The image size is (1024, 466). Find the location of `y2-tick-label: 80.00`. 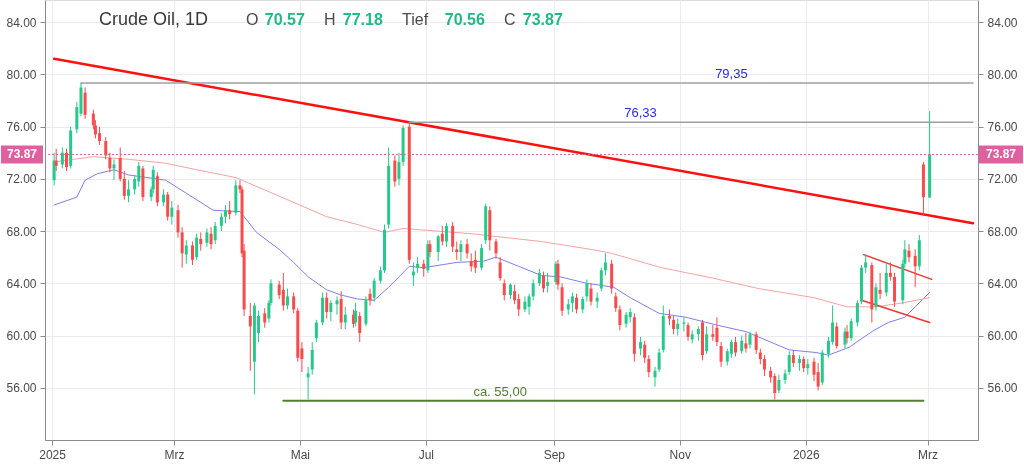

y2-tick-label: 80.00 is located at coordinates (1002, 74).